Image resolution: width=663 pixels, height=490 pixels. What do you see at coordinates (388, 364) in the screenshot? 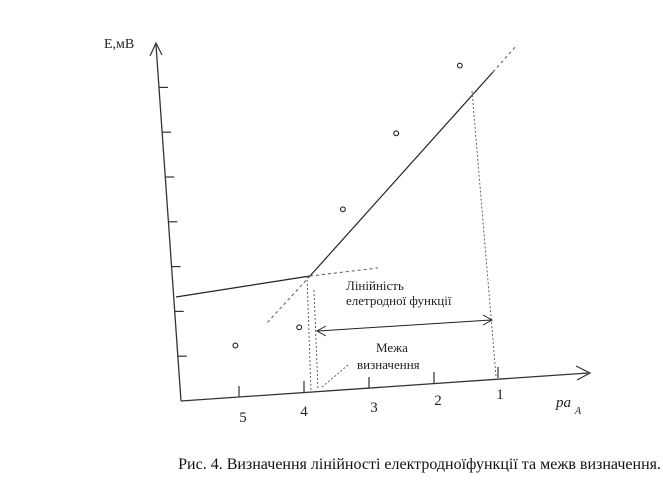
I see `limit-annotation-line: визначення` at bounding box center [388, 364].